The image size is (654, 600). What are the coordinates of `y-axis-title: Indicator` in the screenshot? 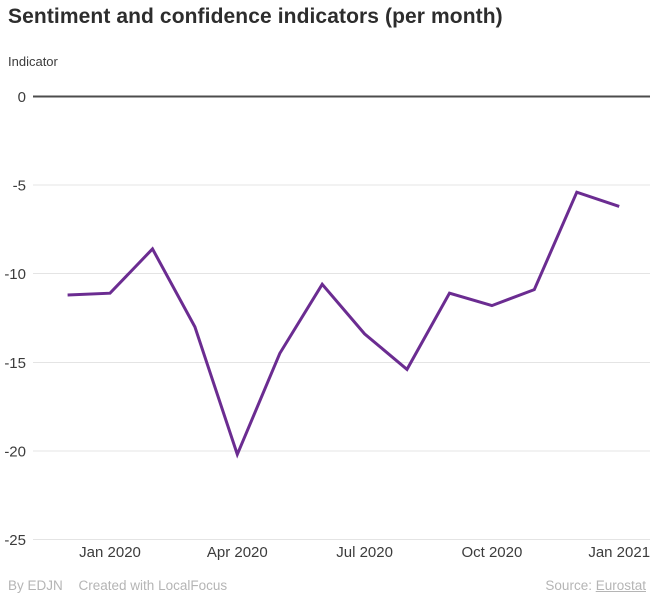 It's located at (33, 61).